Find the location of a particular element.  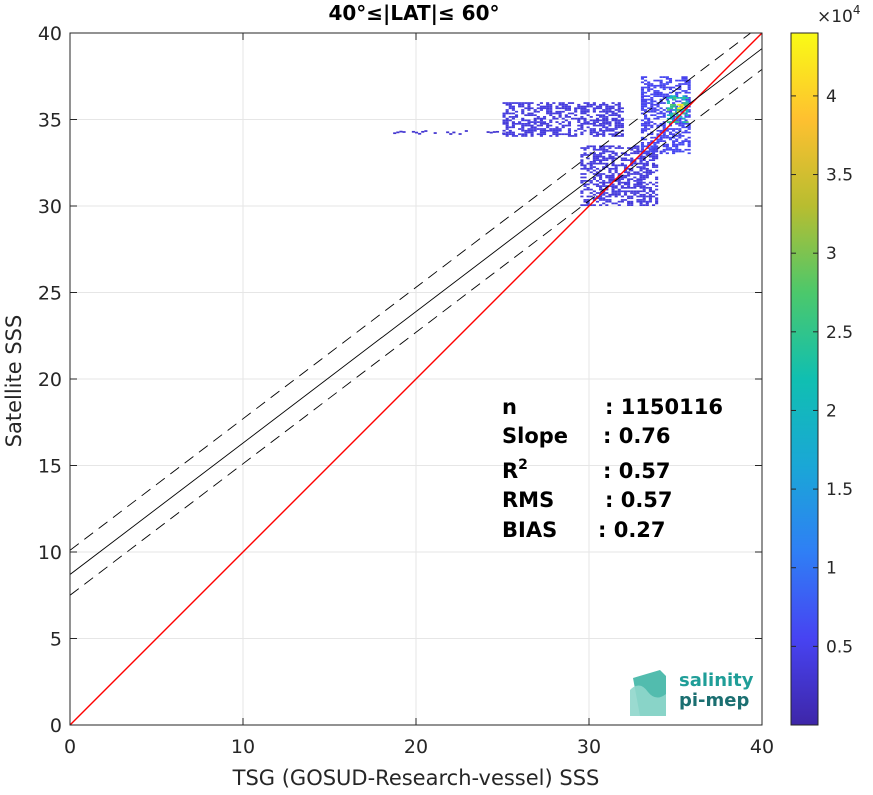

logo-text-salinity: salinity is located at coordinates (716, 680).